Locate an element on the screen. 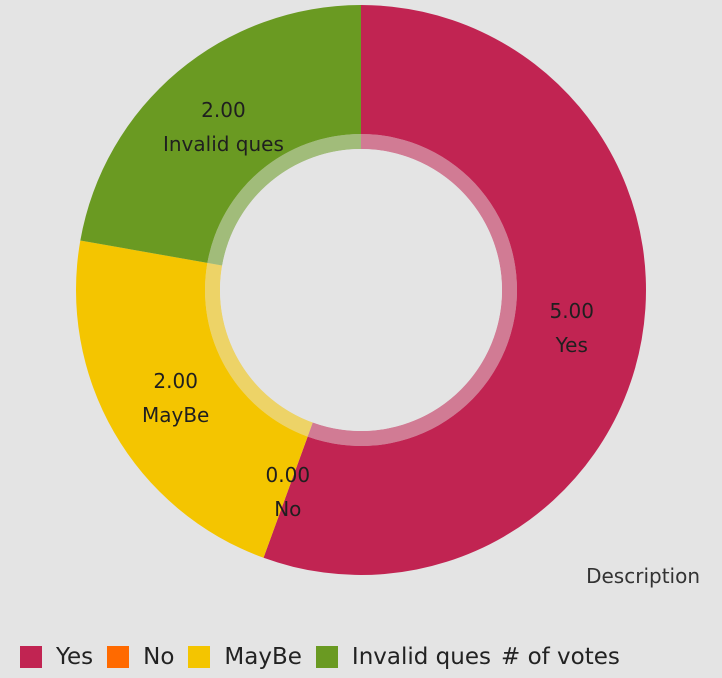 This screenshot has width=722, height=678. legend-swatch-maybe is located at coordinates (199, 657).